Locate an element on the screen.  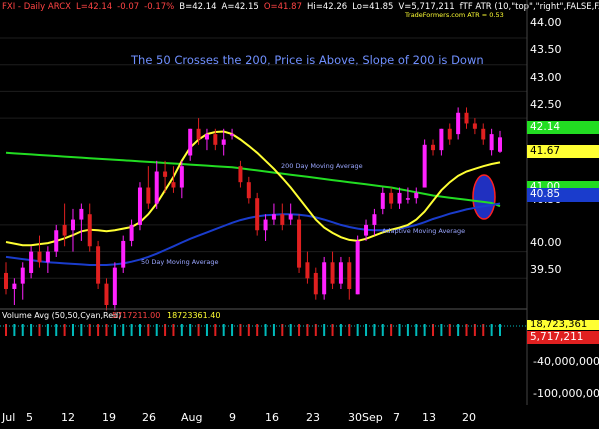
volume-current-tag: 5,717,211 is located at coordinates (563, 337).